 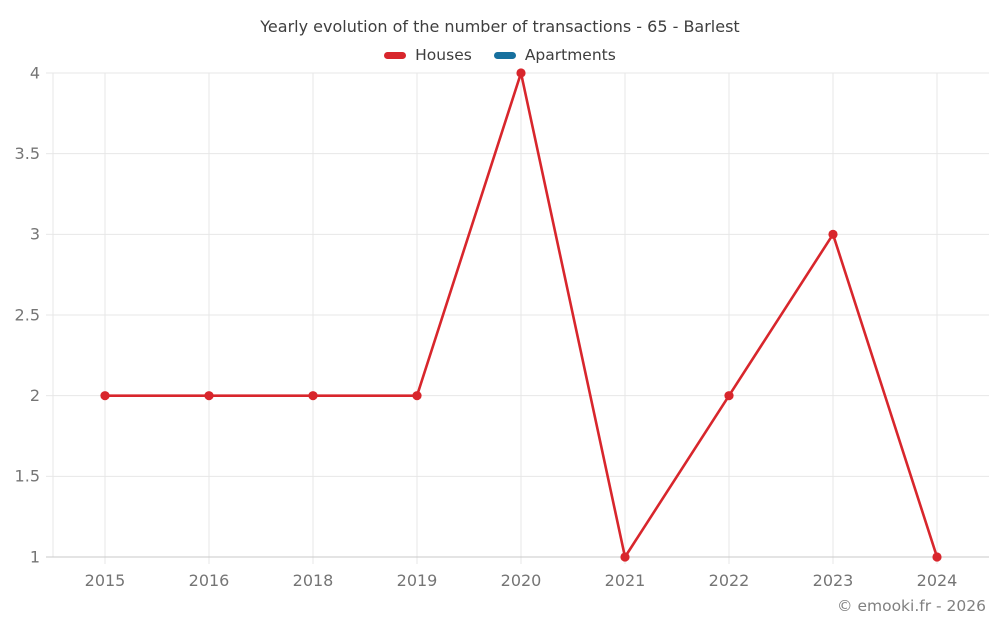 I want to click on data-point-houses-2020, so click(x=521, y=73).